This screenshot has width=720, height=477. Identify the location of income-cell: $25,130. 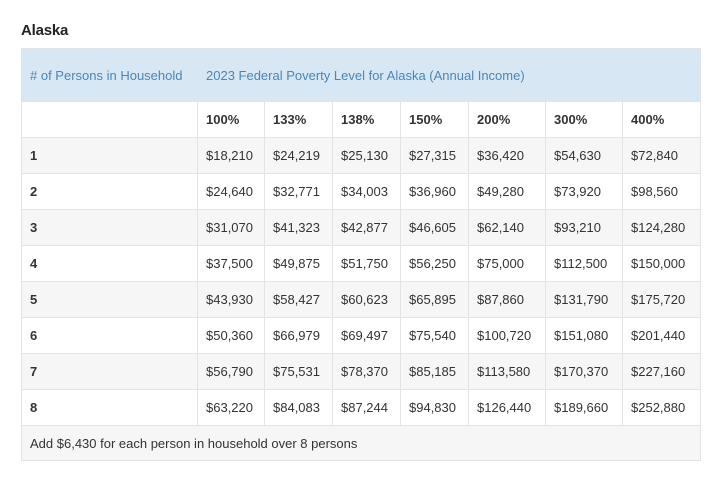
(366, 155).